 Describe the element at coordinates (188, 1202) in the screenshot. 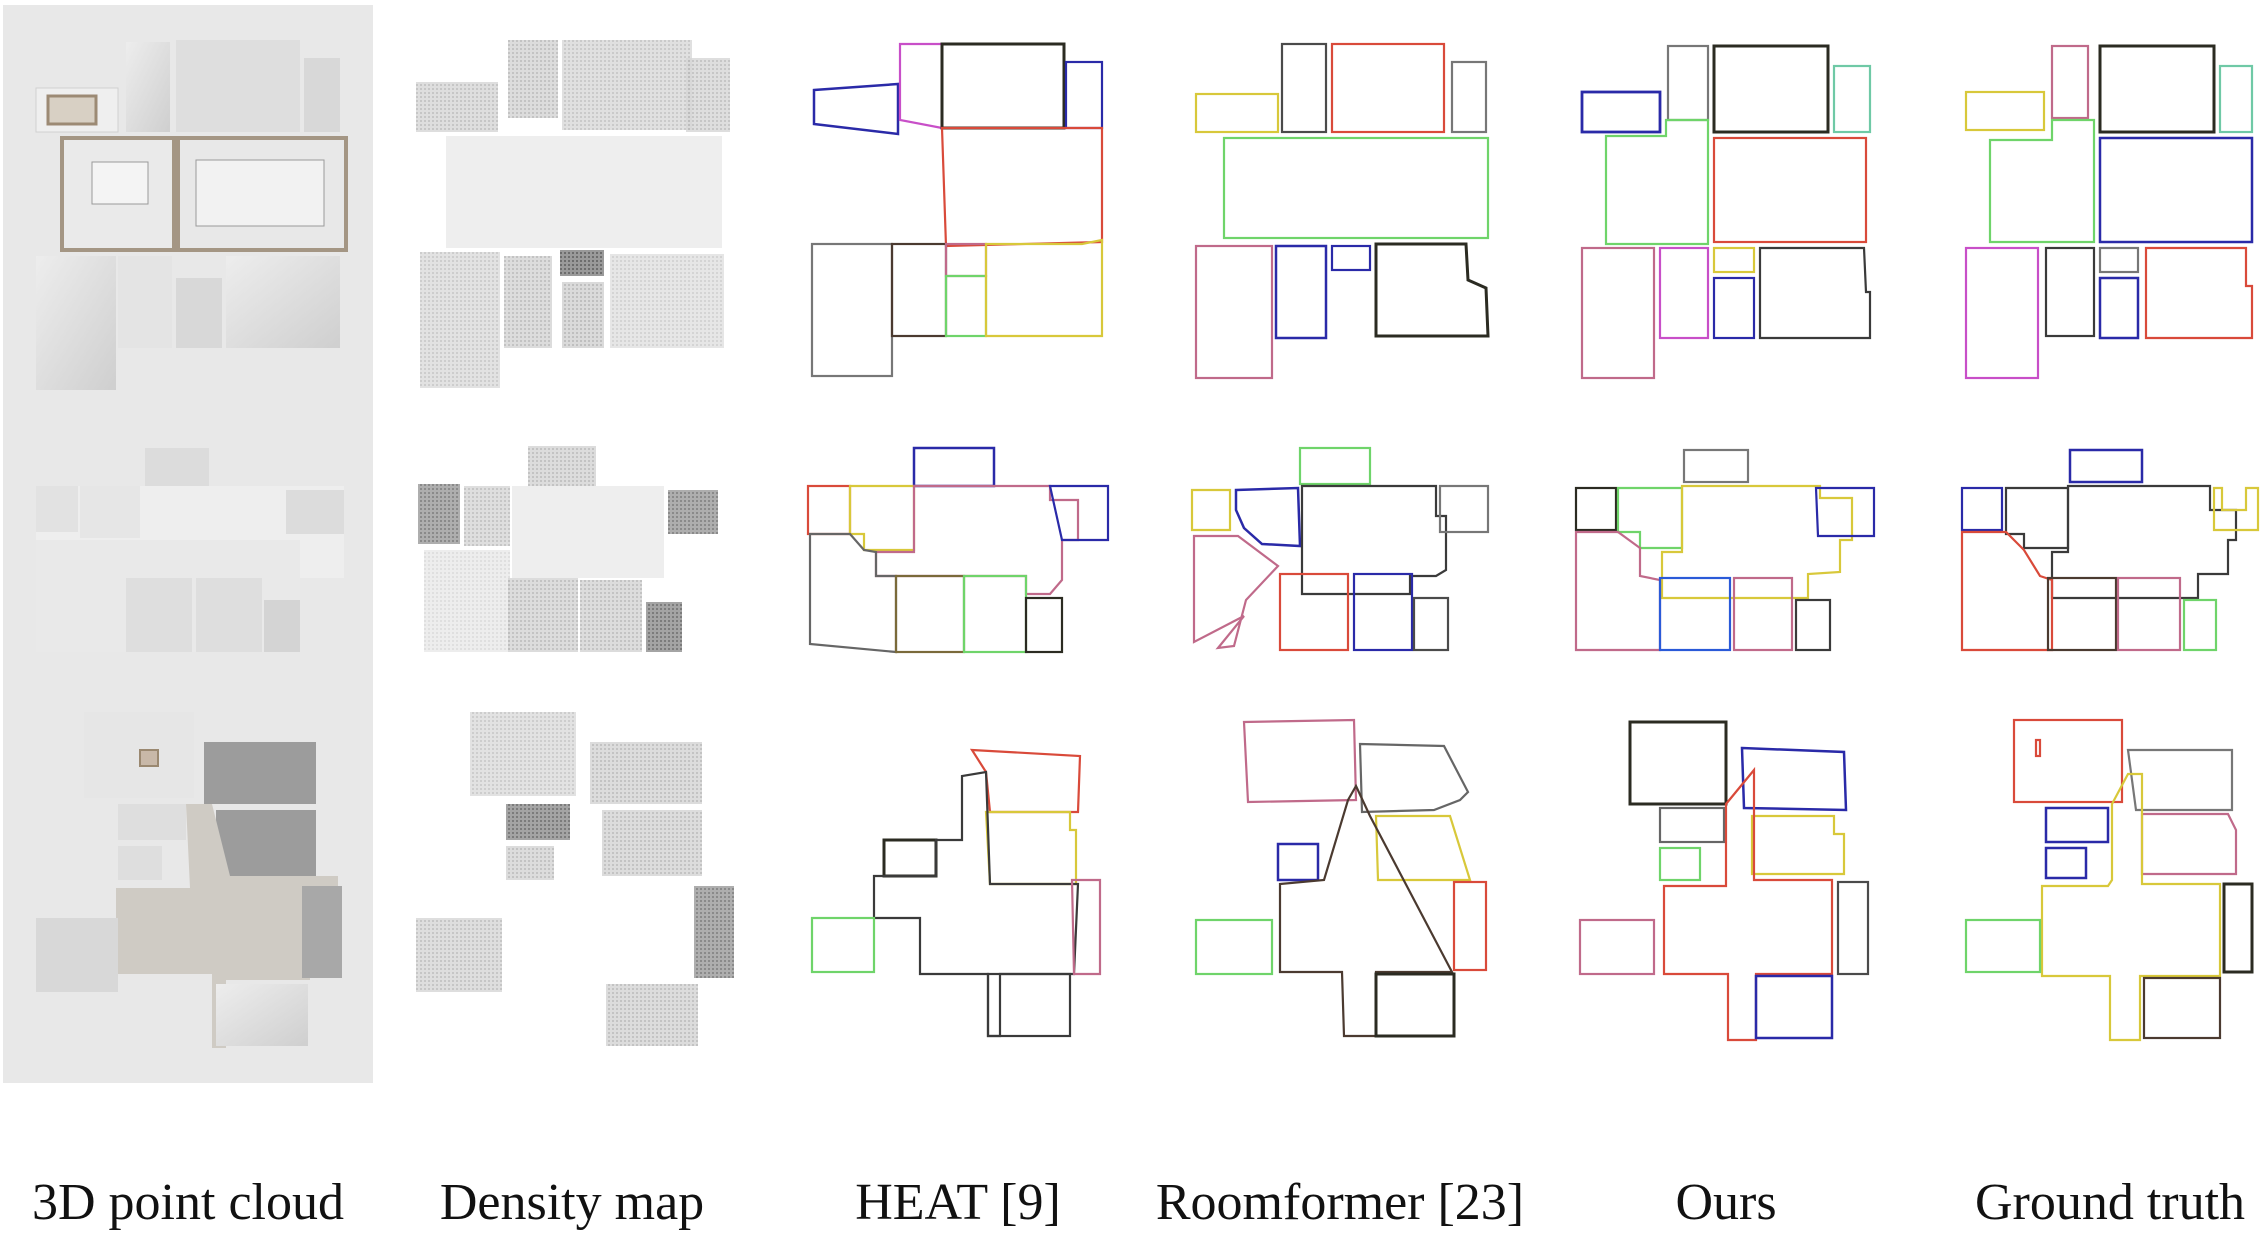

I see `caption-point-cloud: 3D point cloud` at that location.